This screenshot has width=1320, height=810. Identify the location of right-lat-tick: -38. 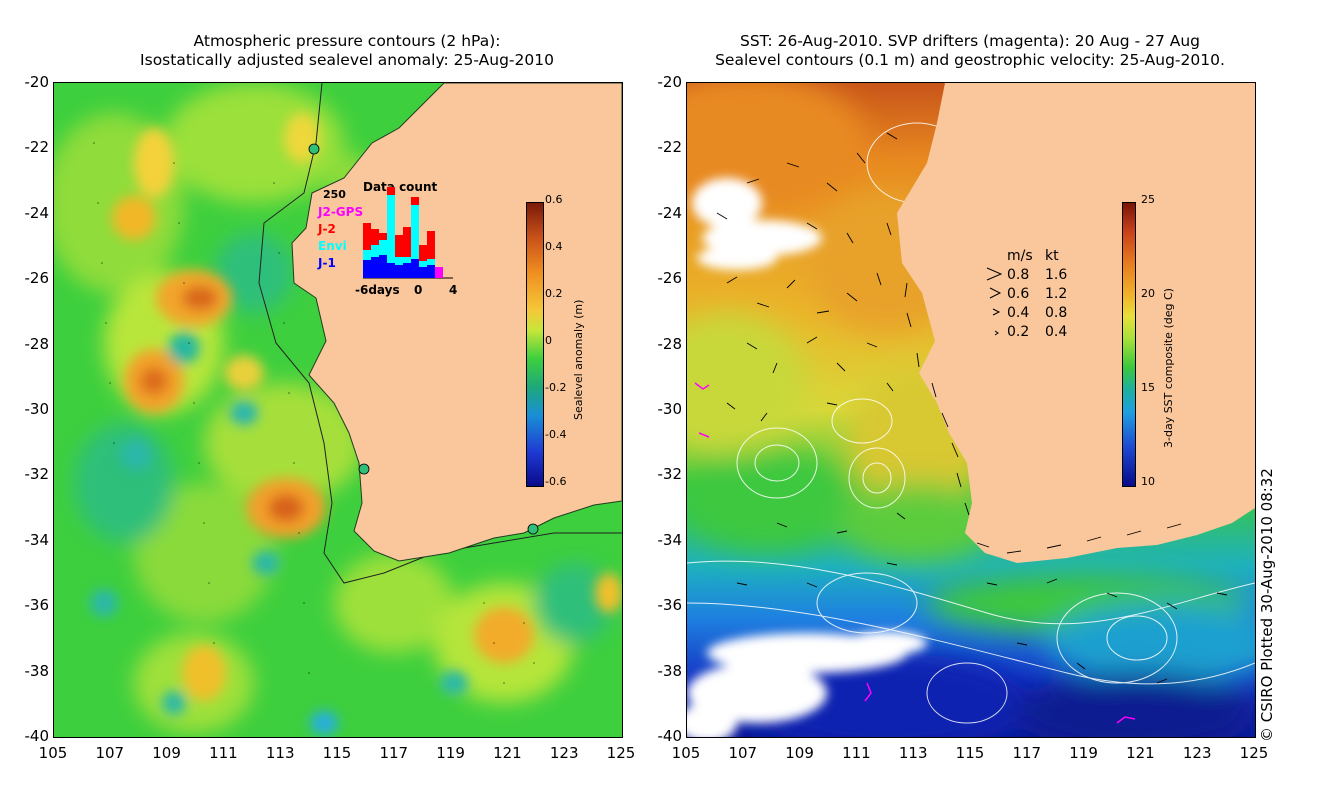
(670, 670).